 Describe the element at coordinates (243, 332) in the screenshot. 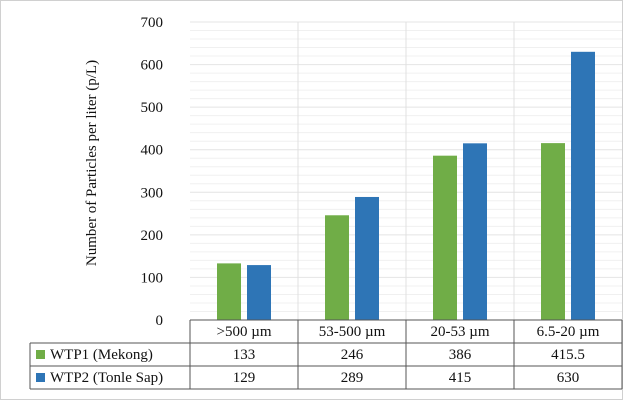

I see `x-tick-label: >500 µm` at that location.